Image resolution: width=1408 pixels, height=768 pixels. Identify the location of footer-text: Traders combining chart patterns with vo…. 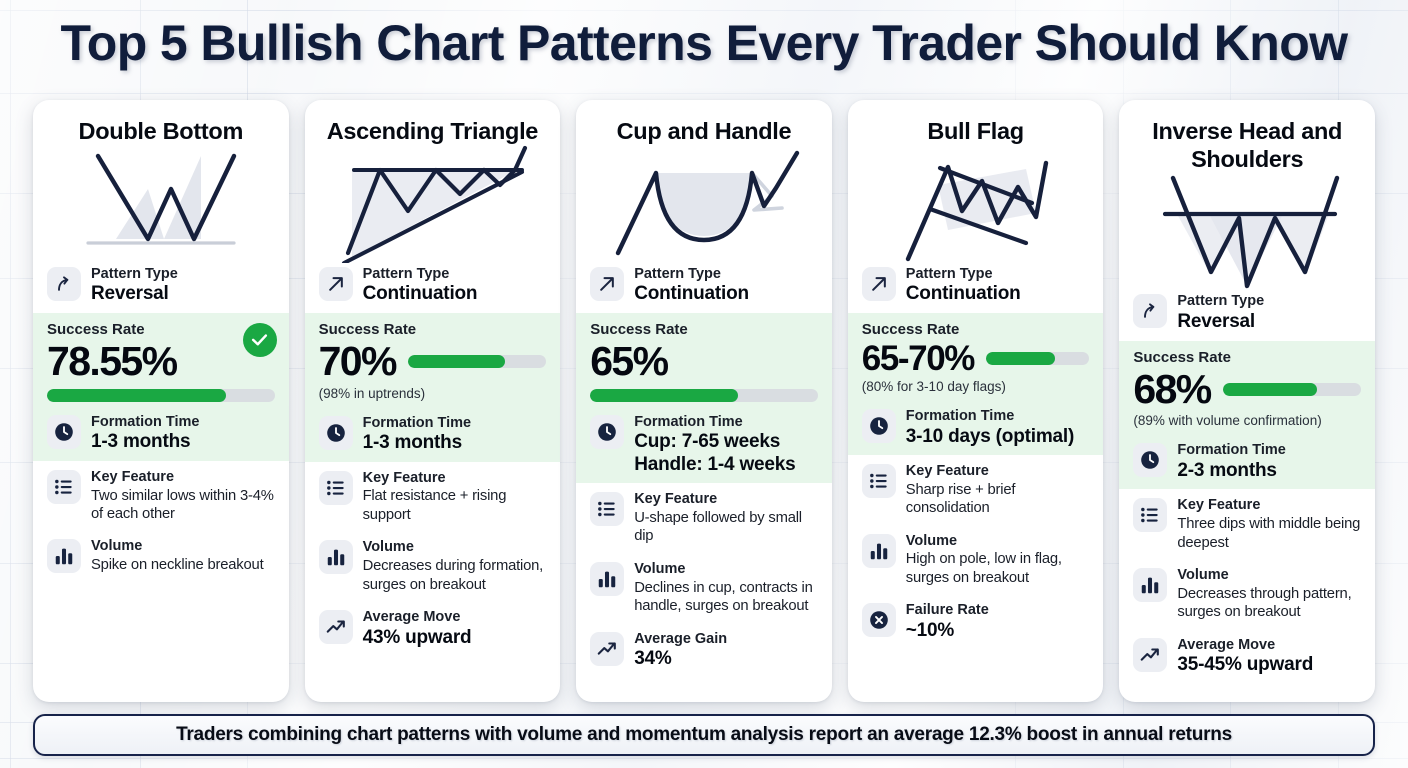
(704, 734).